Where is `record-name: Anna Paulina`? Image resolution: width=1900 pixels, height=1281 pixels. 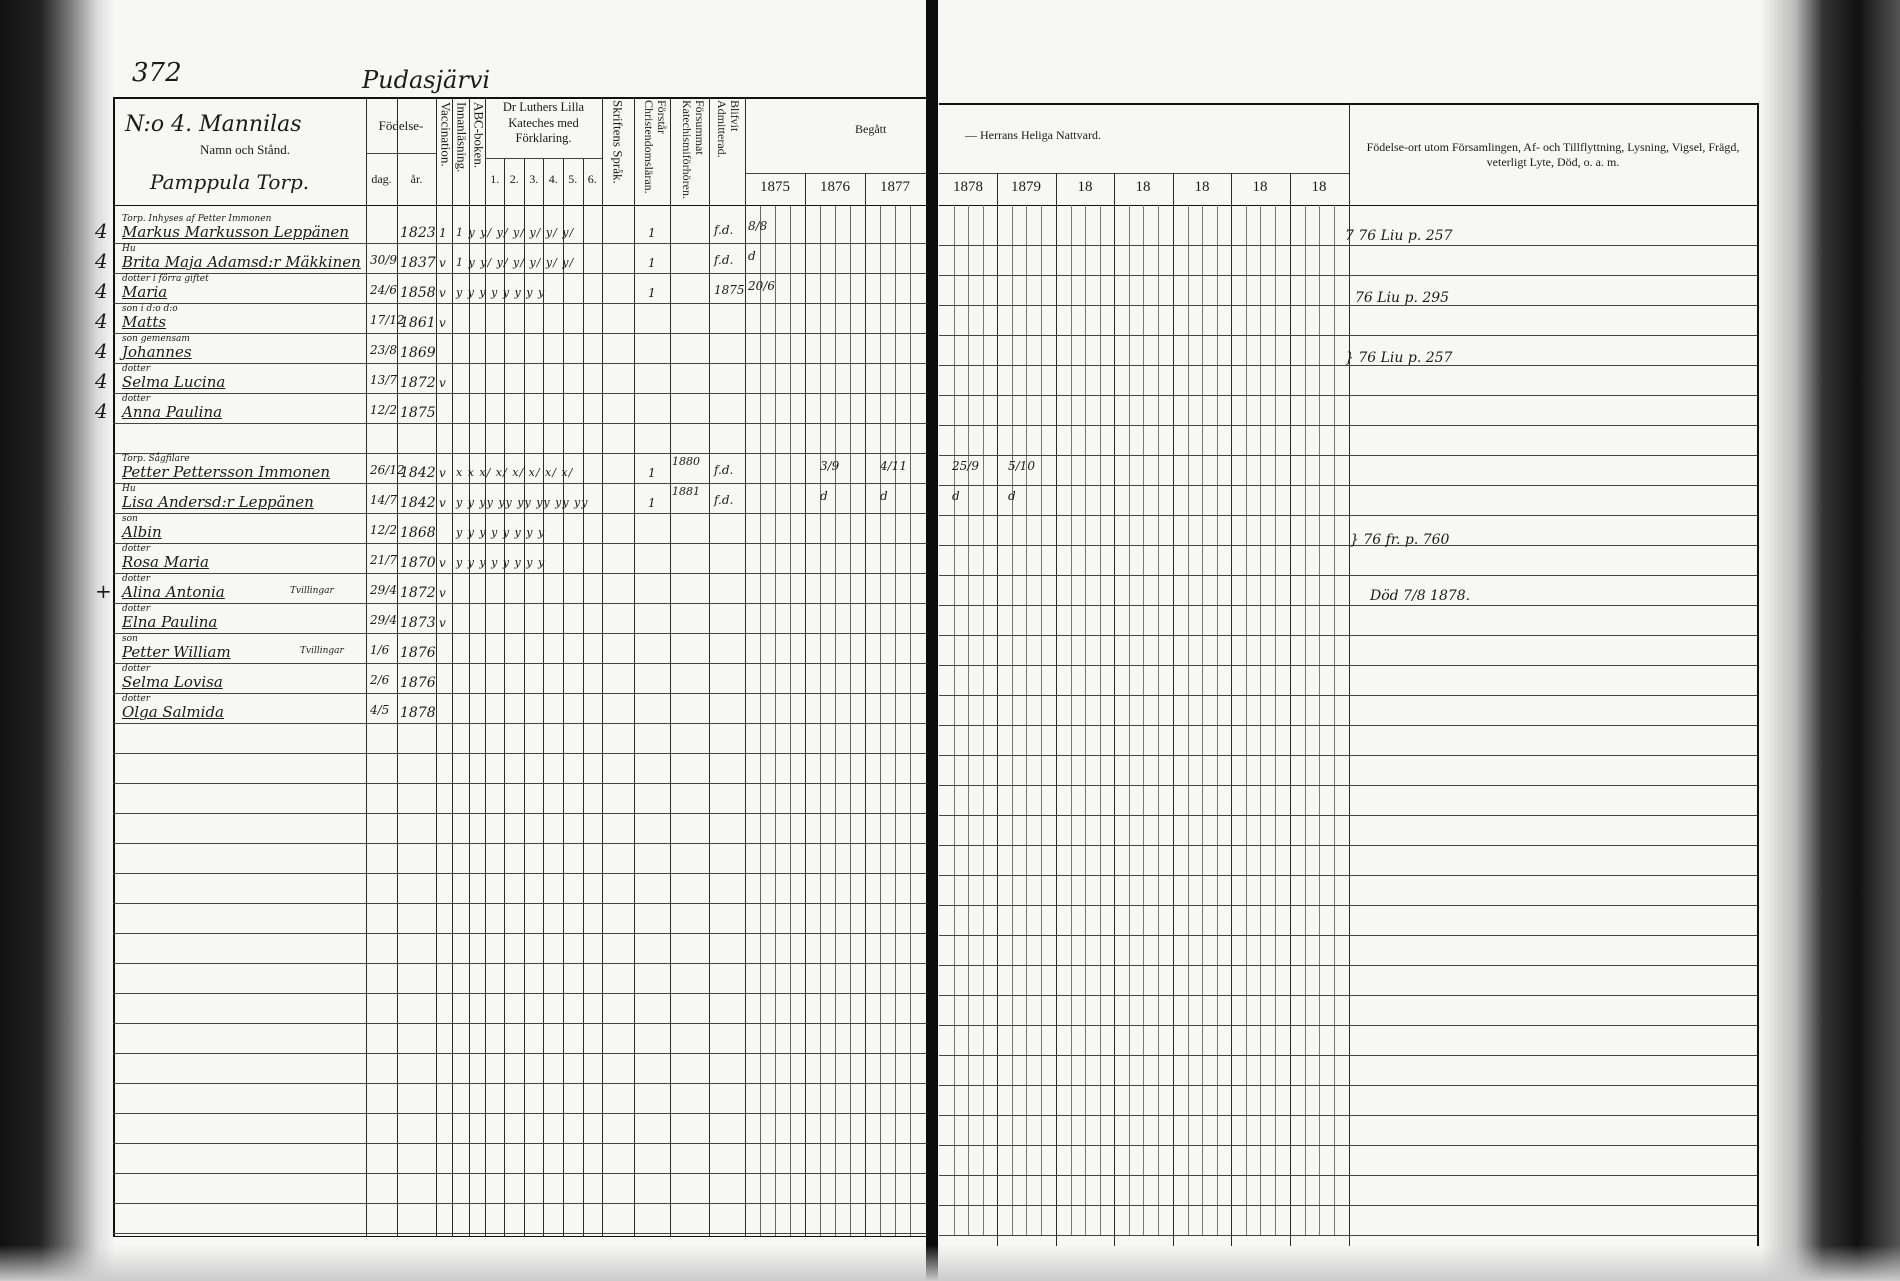 record-name: Anna Paulina is located at coordinates (172, 412).